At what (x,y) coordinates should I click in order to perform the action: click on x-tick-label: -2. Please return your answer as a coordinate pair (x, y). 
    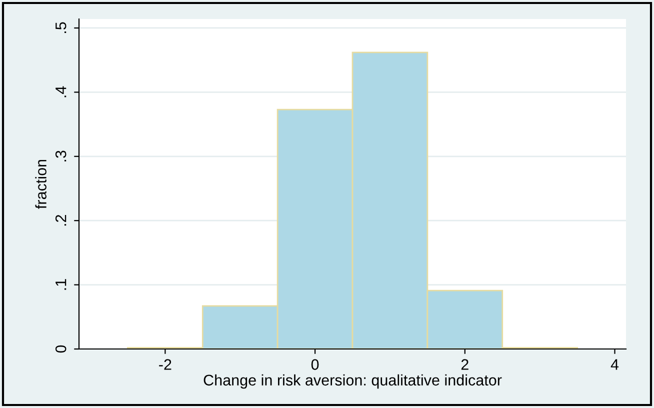
    Looking at the image, I should click on (165, 364).